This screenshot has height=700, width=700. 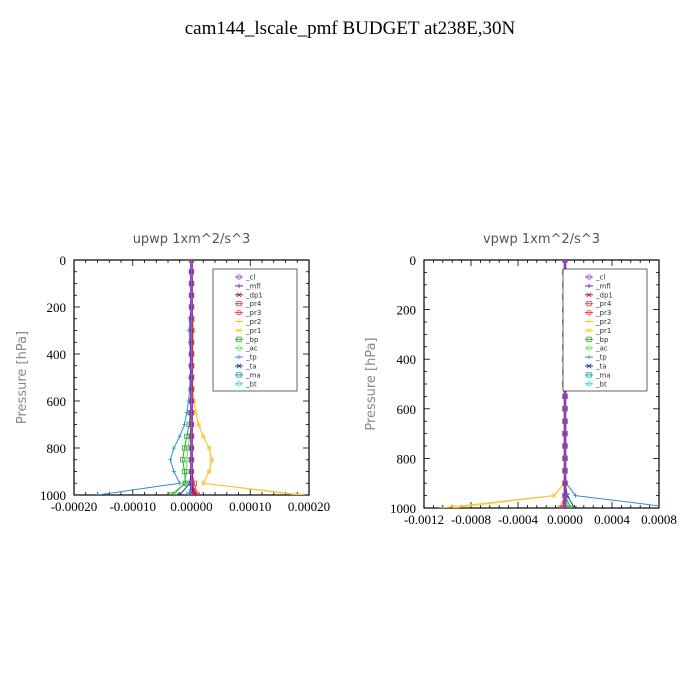 I want to click on y-axis-label: Pressure [hPa], so click(x=371, y=383).